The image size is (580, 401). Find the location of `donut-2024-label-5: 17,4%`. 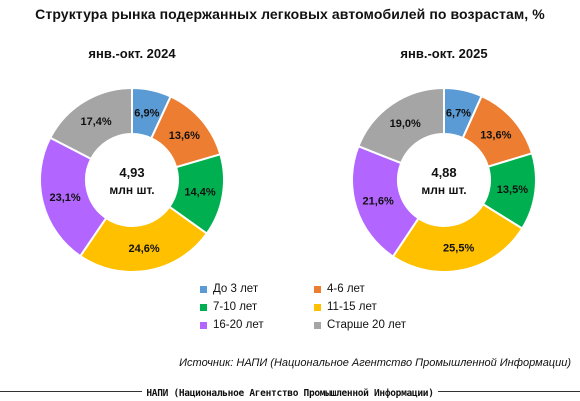

donut-2024-label-5: 17,4% is located at coordinates (96, 122).